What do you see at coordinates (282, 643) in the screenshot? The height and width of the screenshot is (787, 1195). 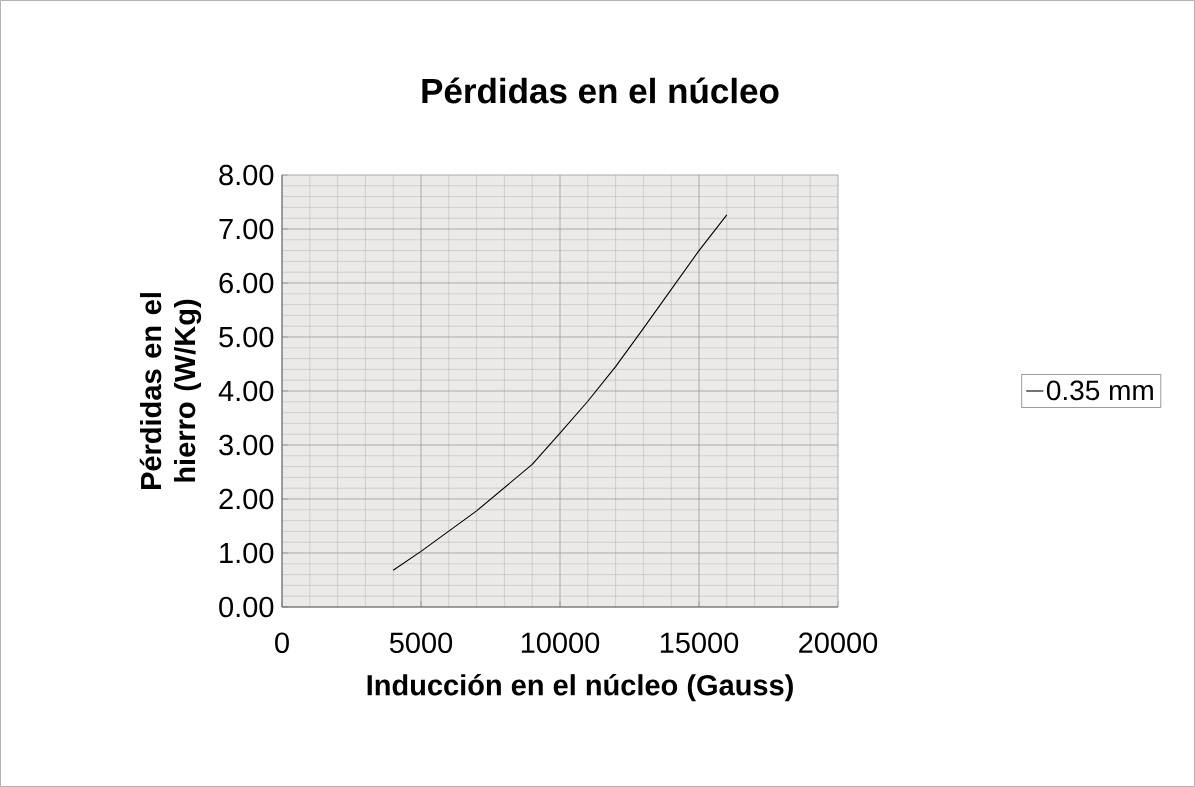 I see `x-tick-label: 0` at bounding box center [282, 643].